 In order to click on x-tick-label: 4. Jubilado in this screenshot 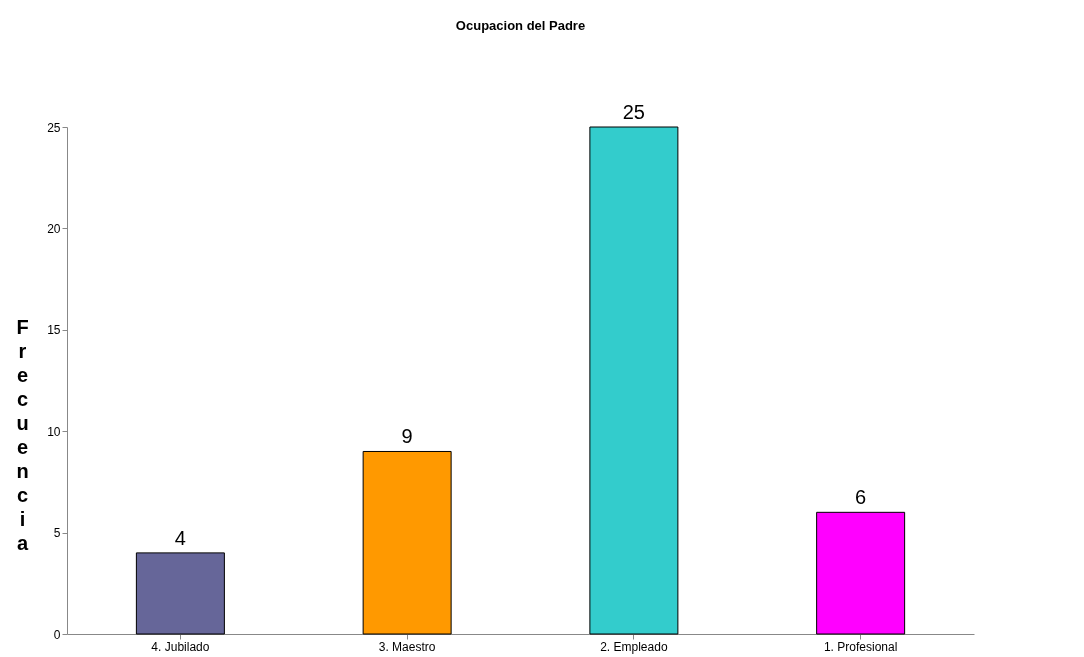, I will do `click(180, 646)`.